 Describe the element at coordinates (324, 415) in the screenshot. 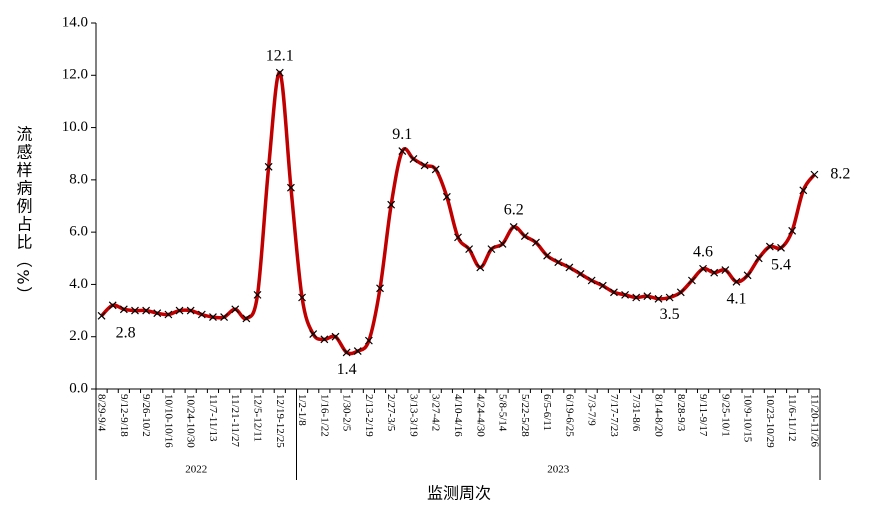

I see `x-tick-label: 1/16-1/22` at that location.